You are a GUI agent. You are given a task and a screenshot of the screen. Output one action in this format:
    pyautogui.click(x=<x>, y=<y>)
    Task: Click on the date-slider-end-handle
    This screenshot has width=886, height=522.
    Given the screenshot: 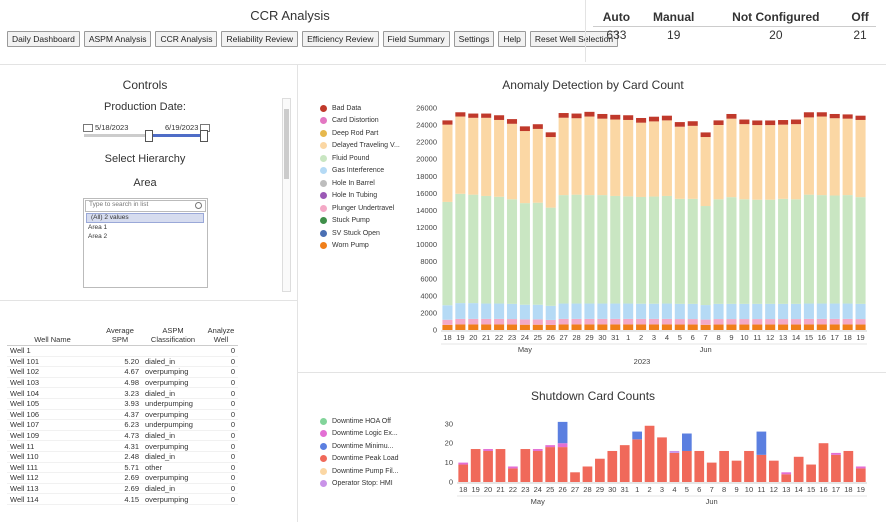 What is the action you would take?
    pyautogui.click(x=204, y=136)
    